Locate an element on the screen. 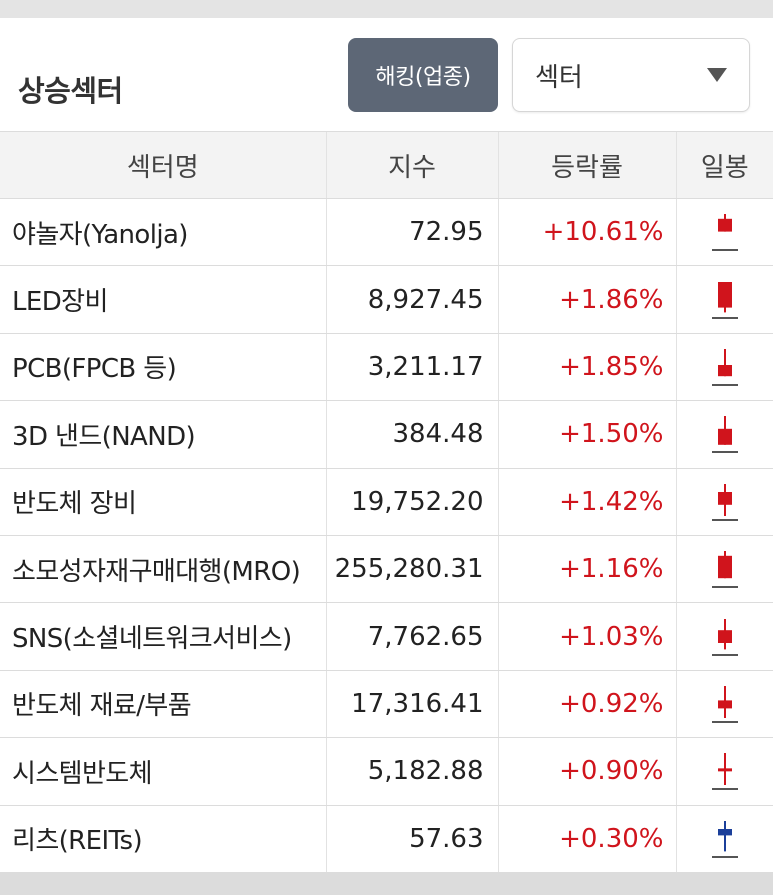 This screenshot has width=773, height=895. sector-change-rate: +1.50% is located at coordinates (586, 434).